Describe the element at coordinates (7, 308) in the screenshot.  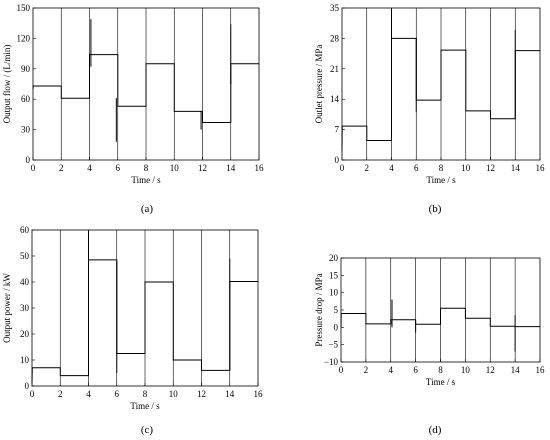
I see `y-axis-label: Output power / kW` at that location.